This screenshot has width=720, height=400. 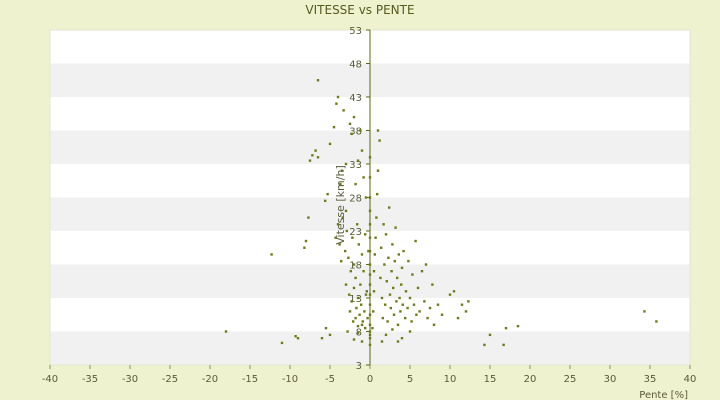 I want to click on y-tick-label: 28, so click(x=355, y=199).